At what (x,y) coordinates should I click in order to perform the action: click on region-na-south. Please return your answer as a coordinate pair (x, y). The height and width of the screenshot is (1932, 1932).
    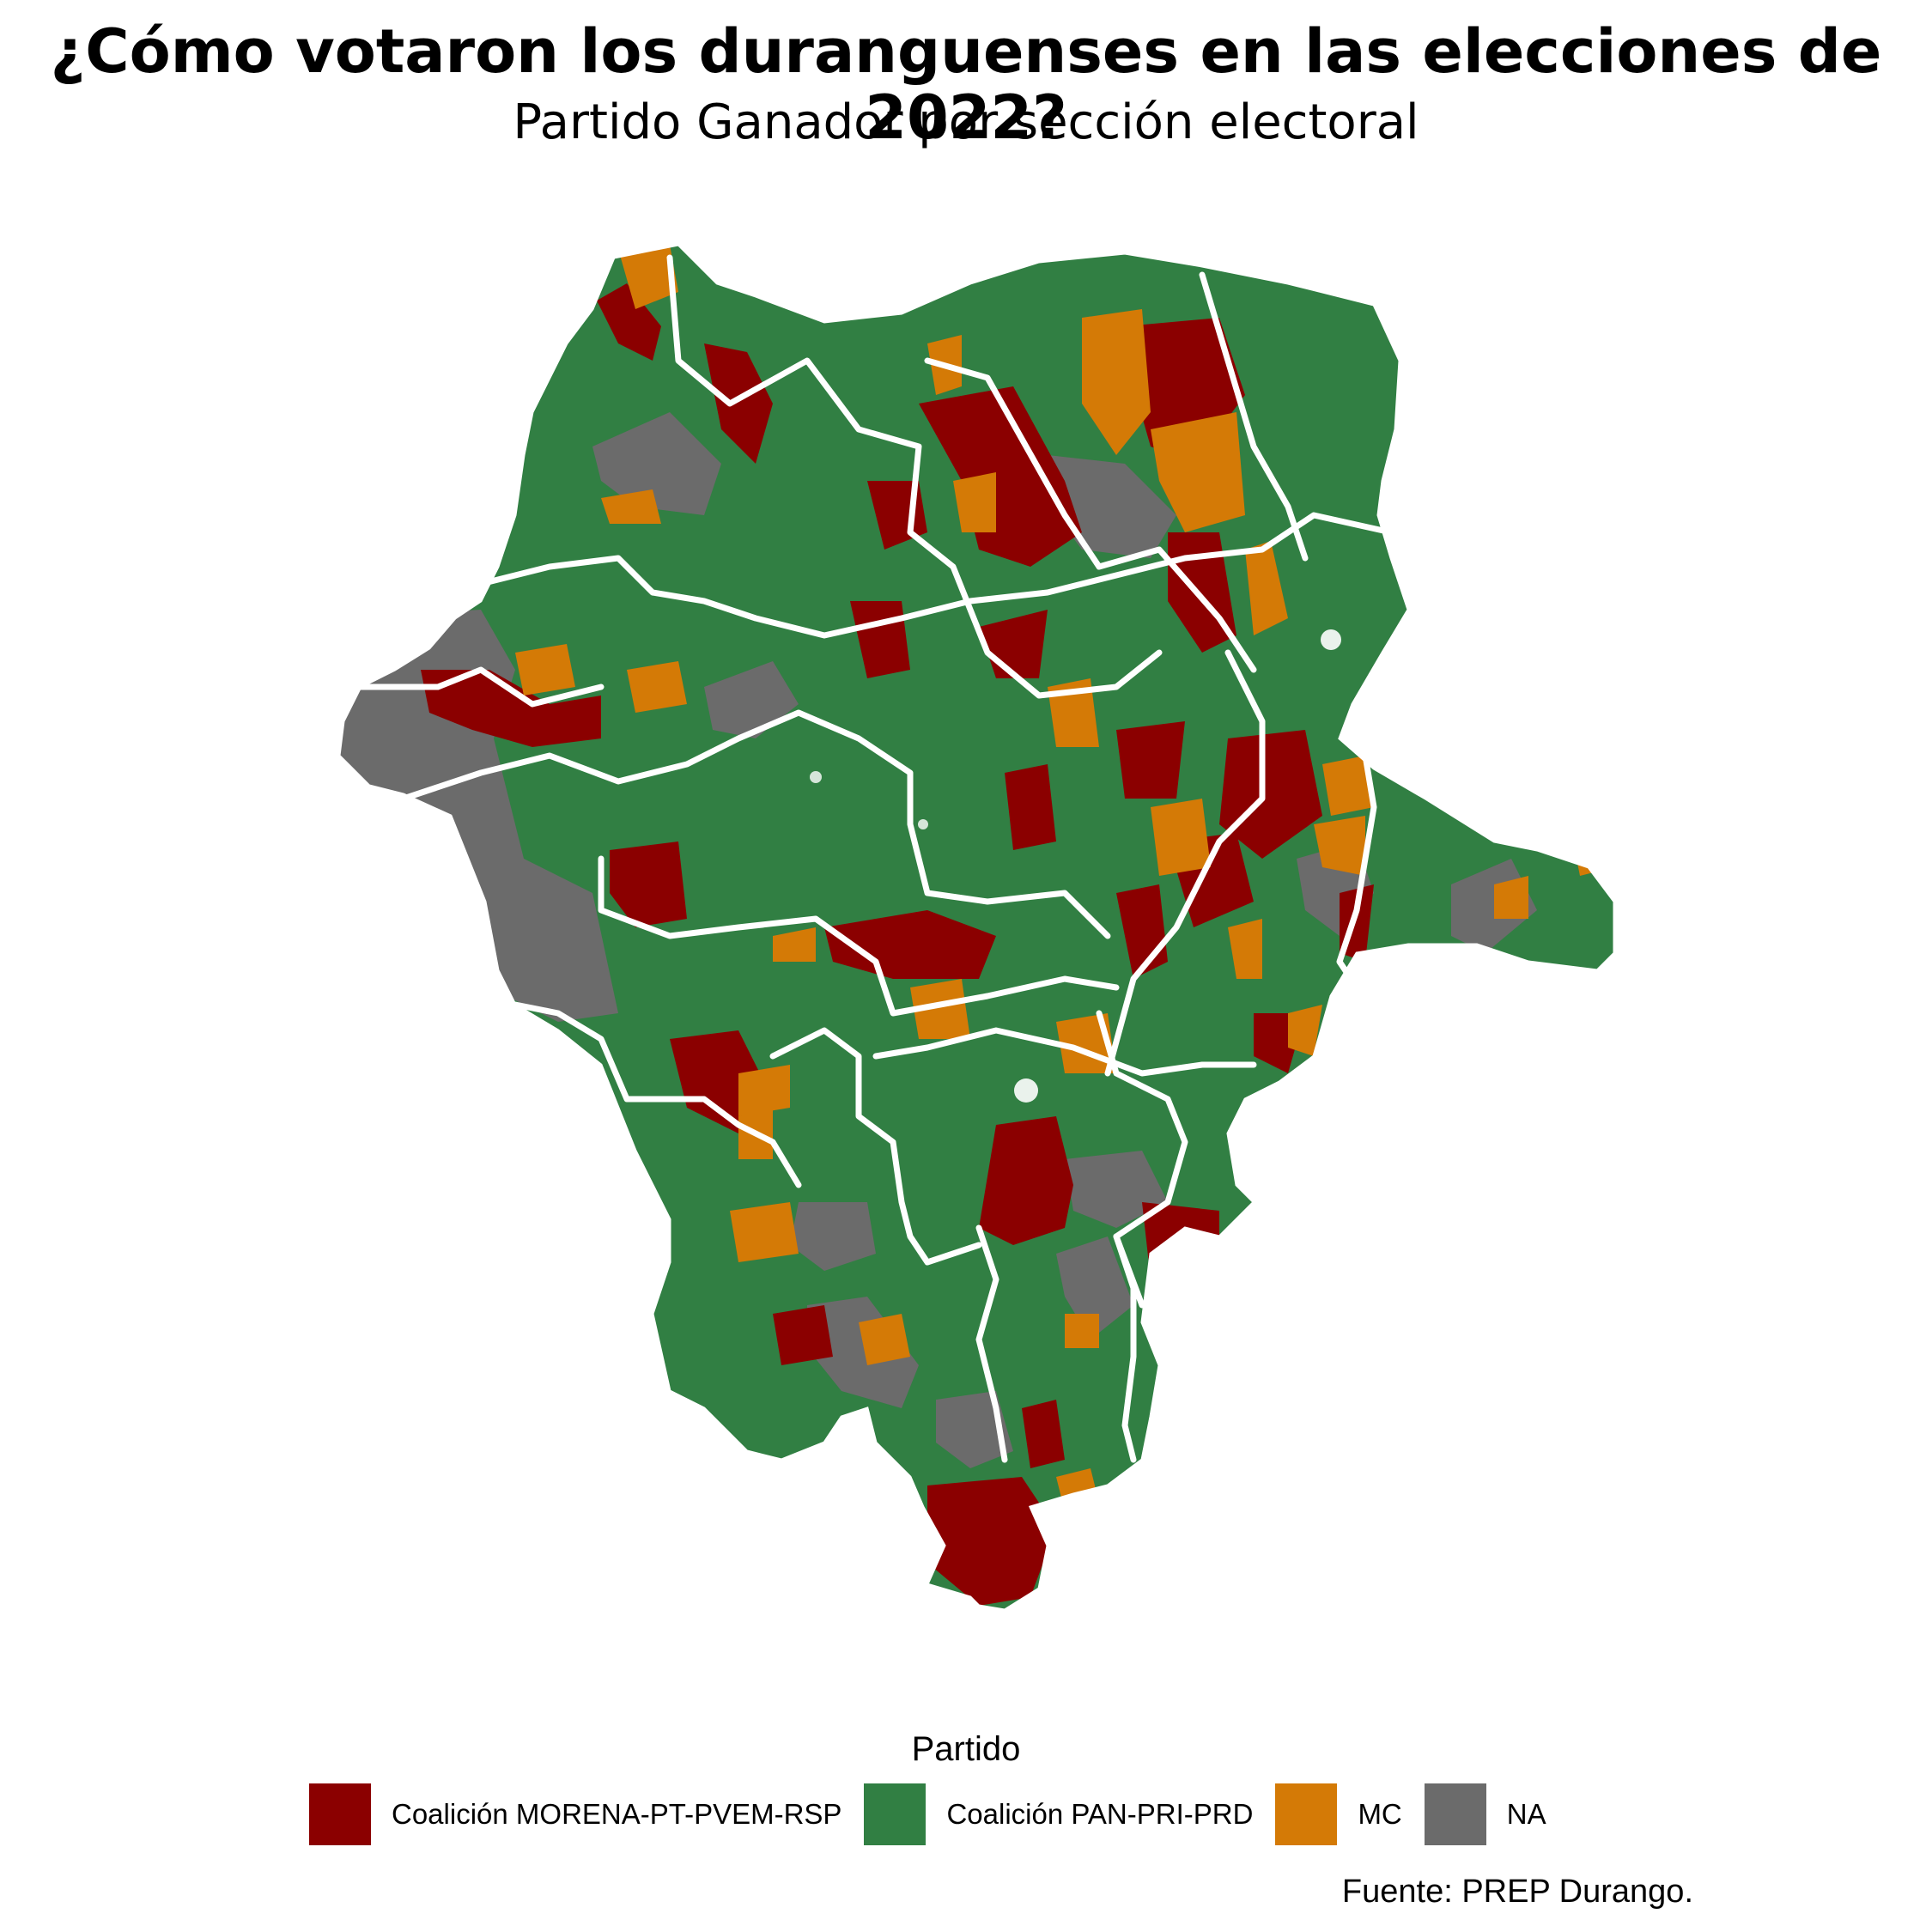
    Looking at the image, I should click on (863, 1352).